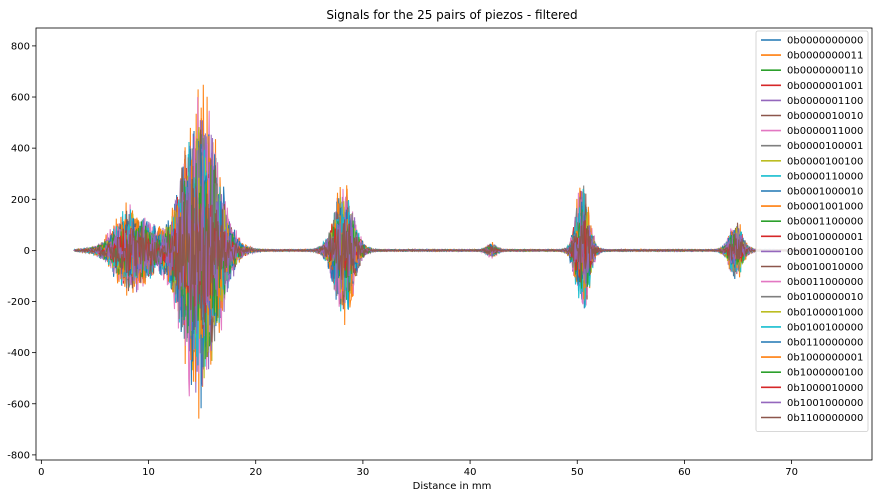 Image resolution: width=880 pixels, height=495 pixels. What do you see at coordinates (825, 41) in the screenshot?
I see `legend-label: 0b0000000000` at bounding box center [825, 41].